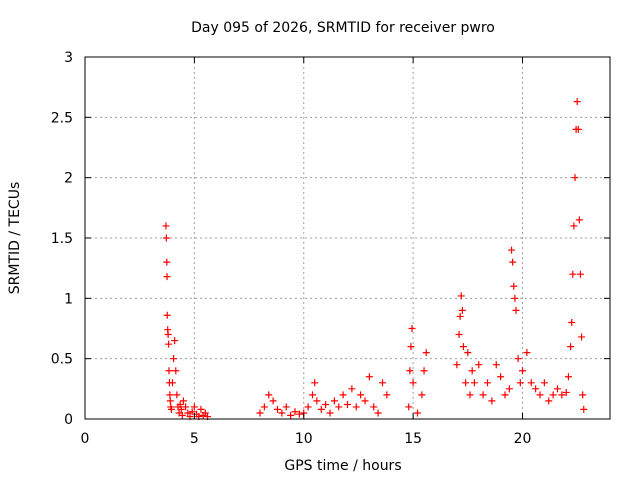  I want to click on y-tick-label: 0, so click(68, 420).